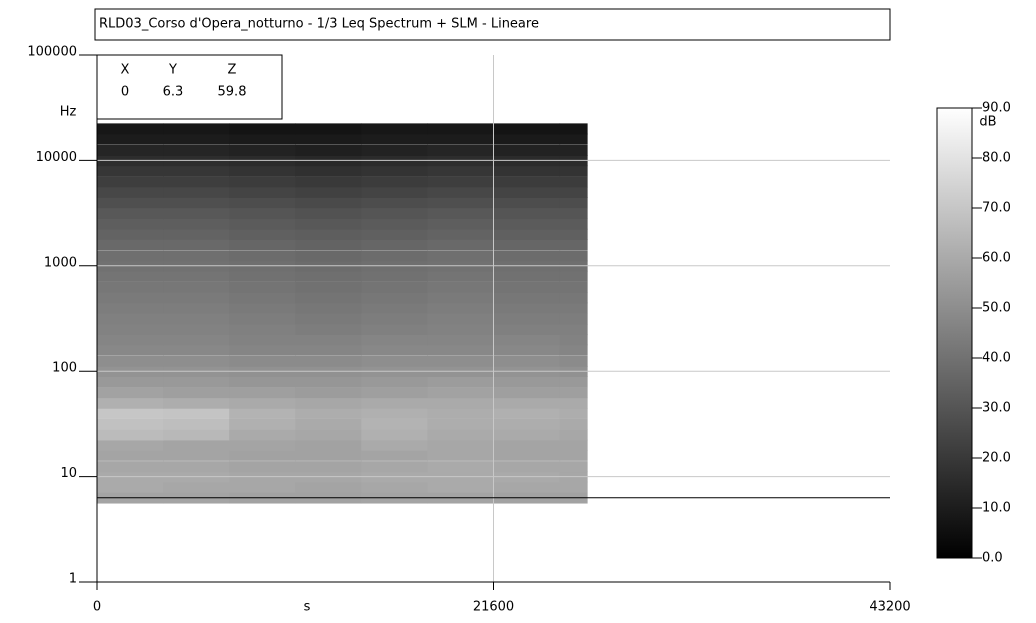 The width and height of the screenshot is (1036, 623). What do you see at coordinates (996, 208) in the screenshot?
I see `colorbar-tick-label: 70.0` at bounding box center [996, 208].